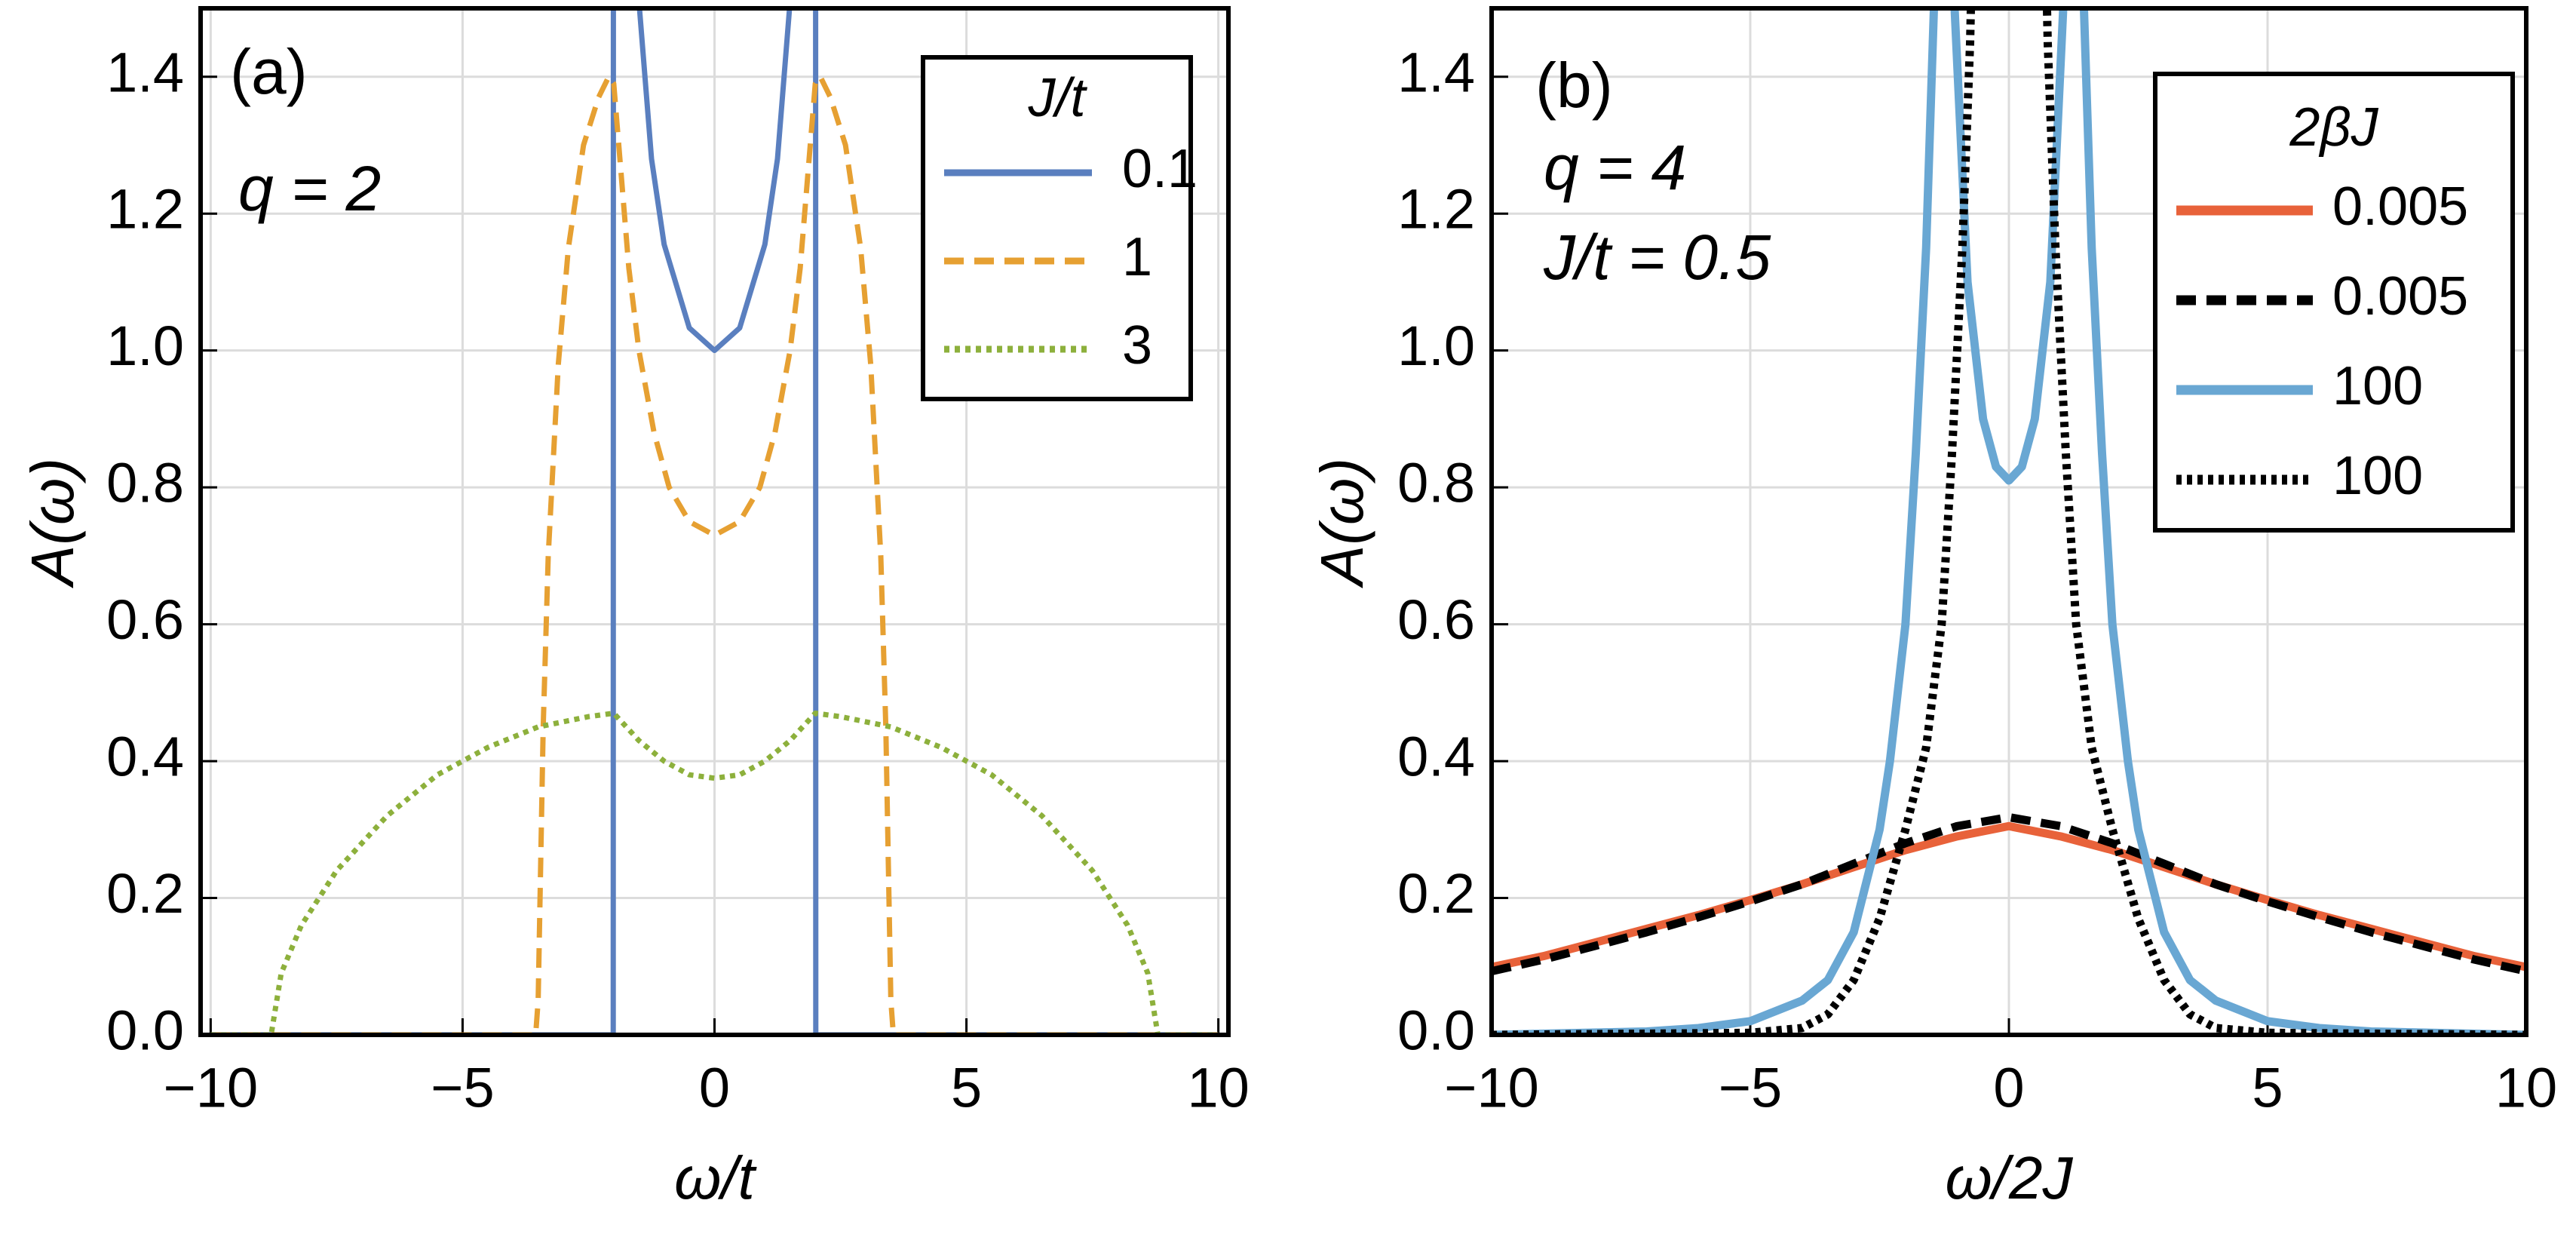  I want to click on legend-label: 0.1, so click(1160, 169).